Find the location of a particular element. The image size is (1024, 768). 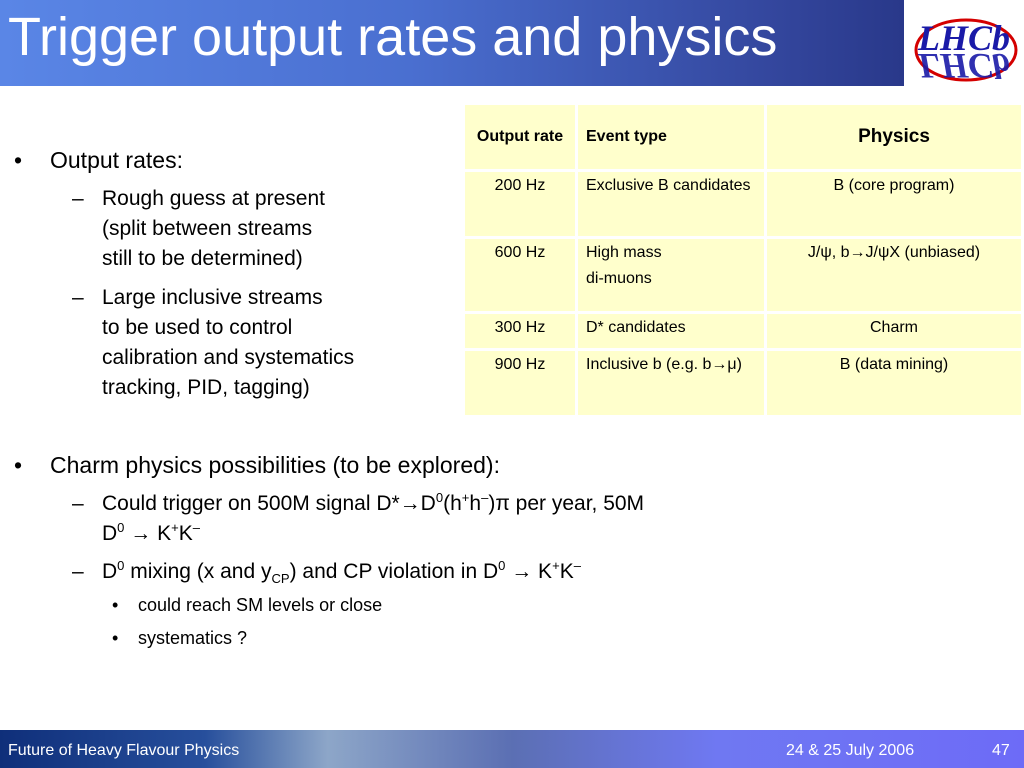

cell-rate: 200 Hz is located at coordinates (520, 204).